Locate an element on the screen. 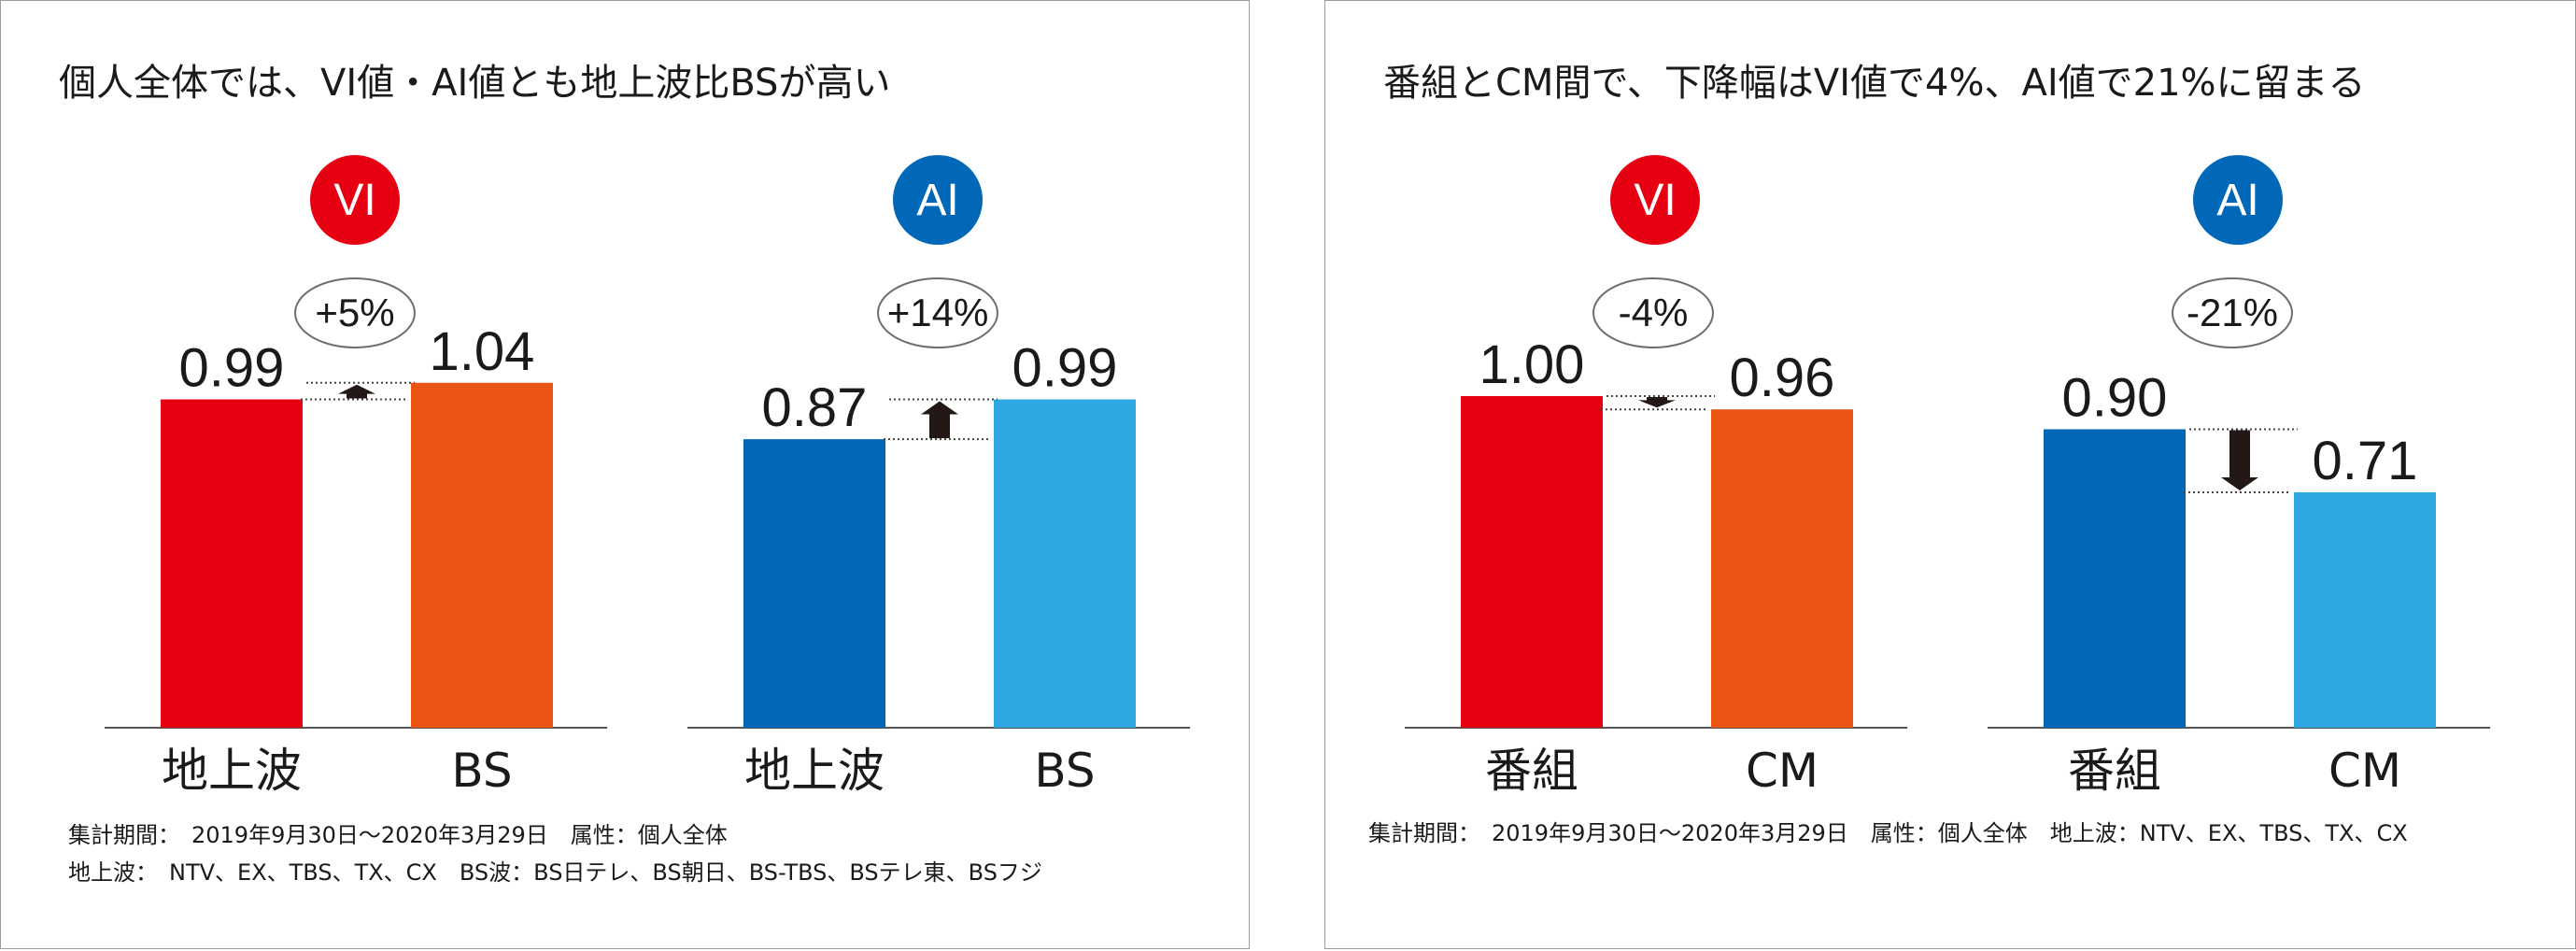  left-footnote-period: 集計期間： 2019年9月30日～2020年3月29日 属性：個人全体 is located at coordinates (398, 835).